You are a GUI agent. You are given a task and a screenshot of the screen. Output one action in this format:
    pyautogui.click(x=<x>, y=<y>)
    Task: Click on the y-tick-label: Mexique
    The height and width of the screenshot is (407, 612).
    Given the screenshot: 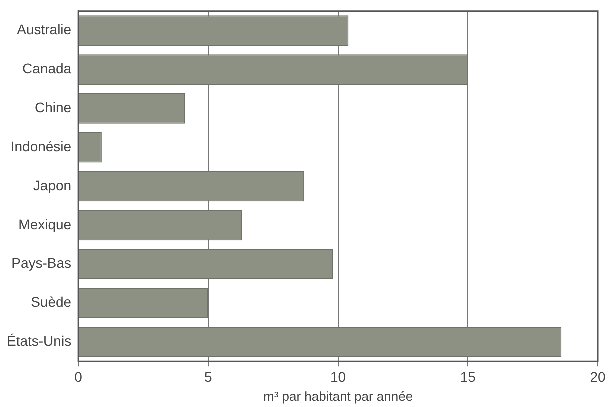 What is the action you would take?
    pyautogui.click(x=45, y=224)
    